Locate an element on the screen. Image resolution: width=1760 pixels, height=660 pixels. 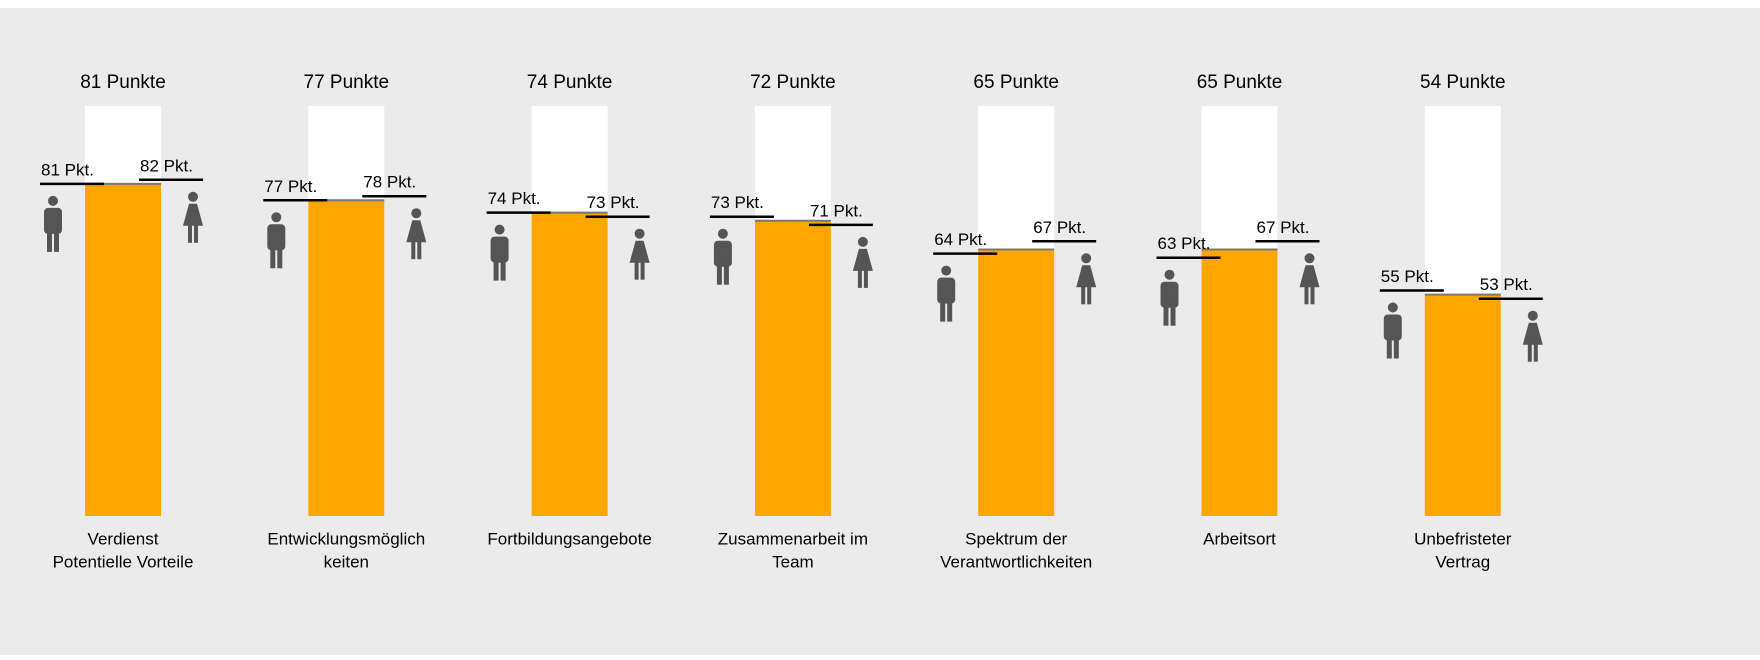
category-label: Team is located at coordinates (793, 561).